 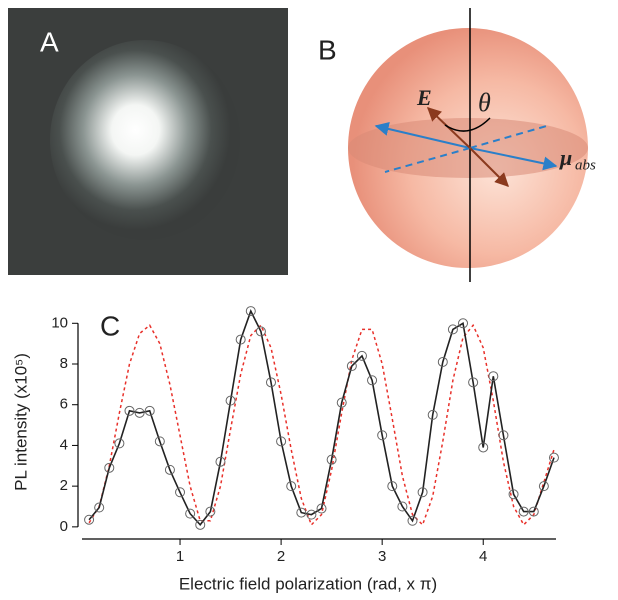 I want to click on y-tick-label: 0, so click(x=64, y=526).